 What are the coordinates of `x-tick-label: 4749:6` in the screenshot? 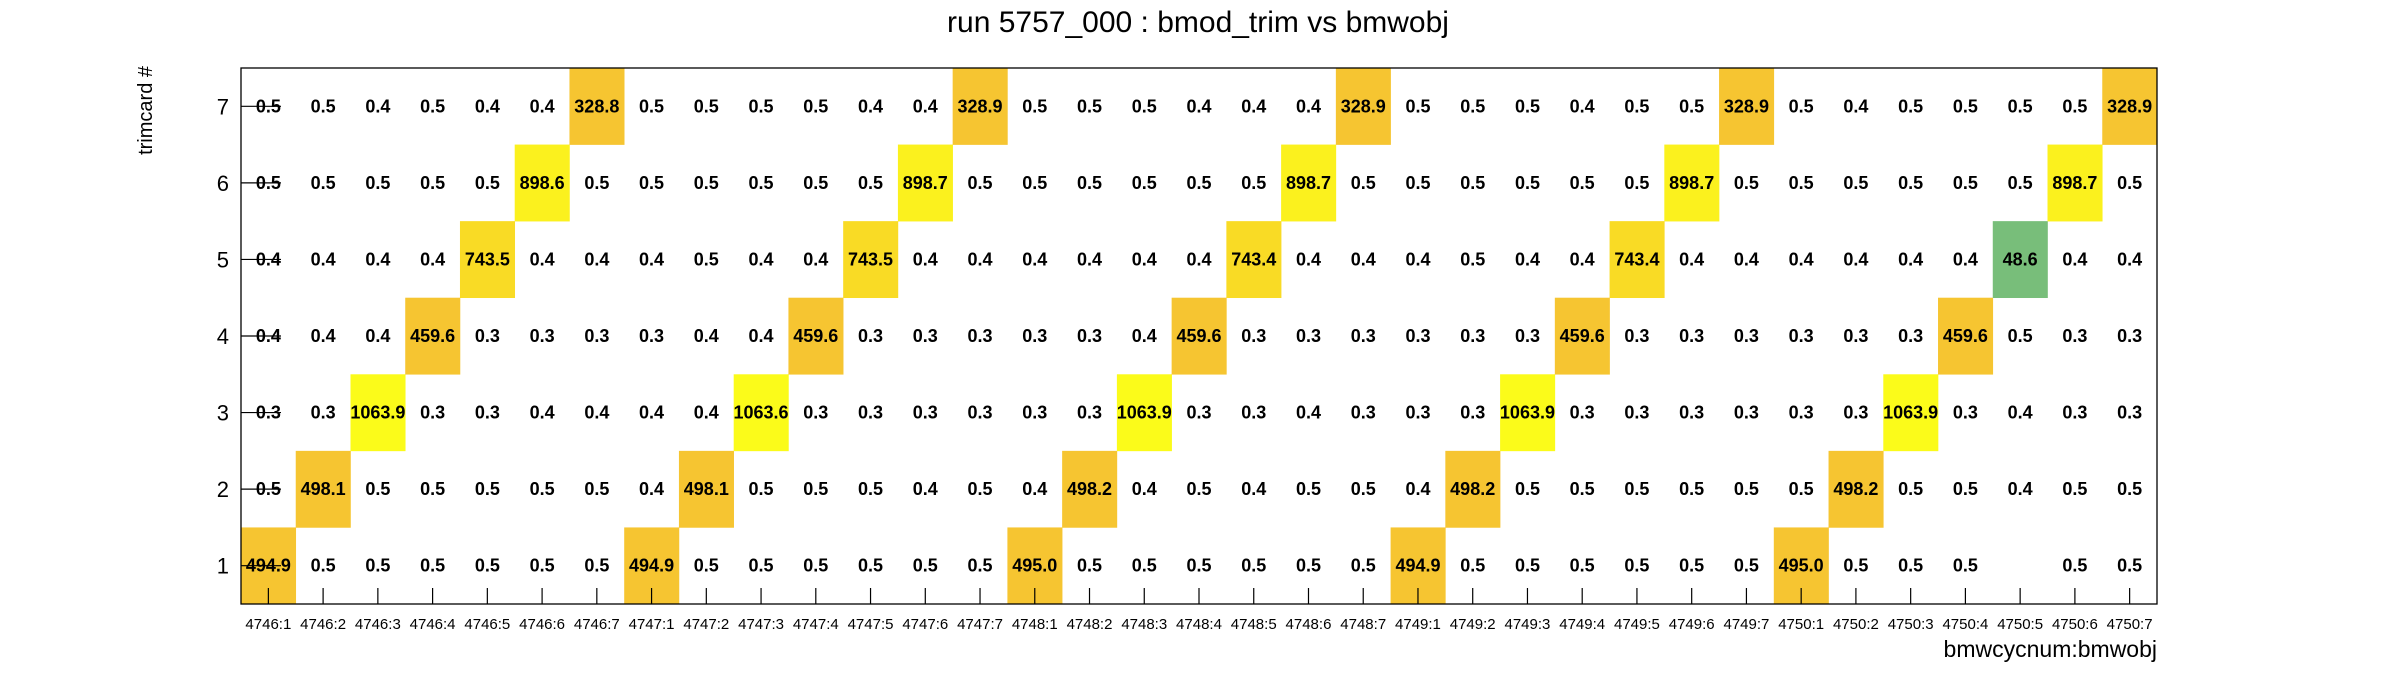 It's located at (1692, 624).